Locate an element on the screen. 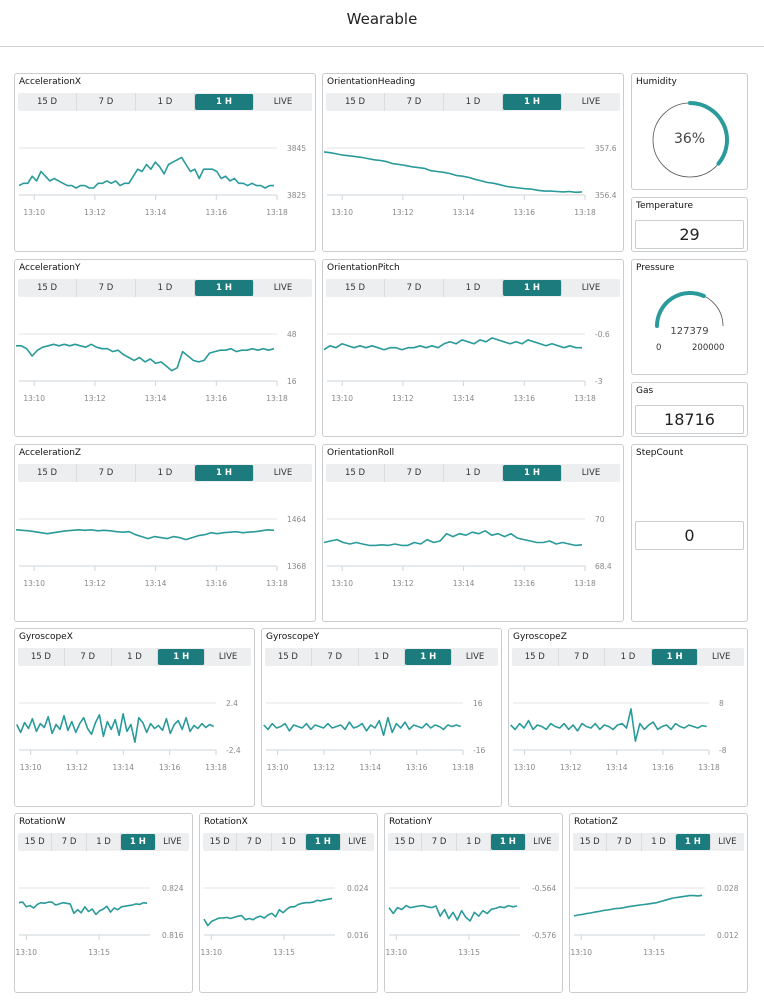 The width and height of the screenshot is (764, 1000). x-tick-label: 13:12 is located at coordinates (95, 398).